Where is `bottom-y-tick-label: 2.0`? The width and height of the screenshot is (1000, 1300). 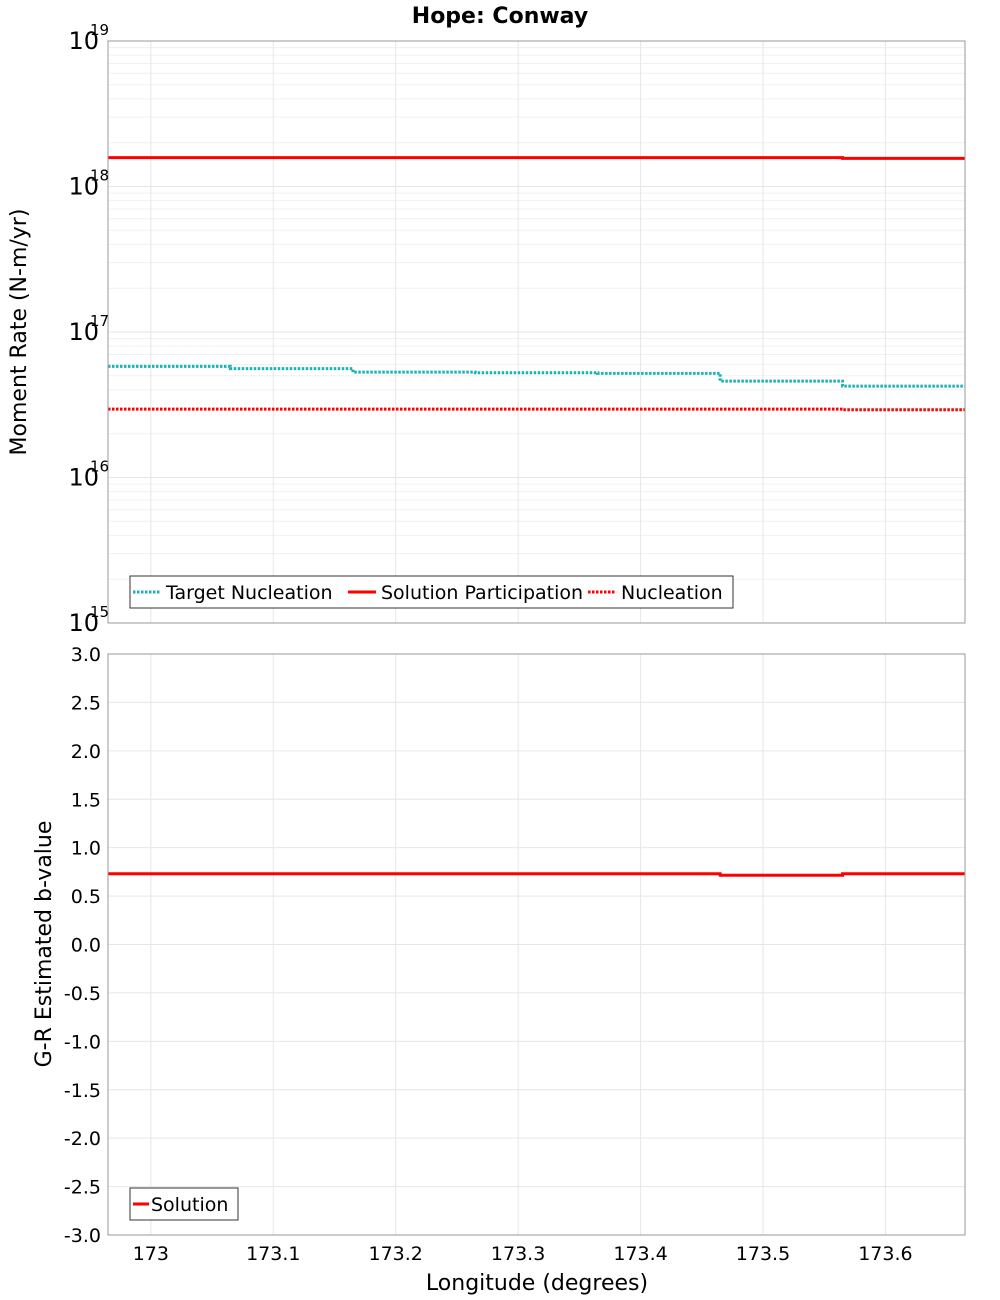
bottom-y-tick-label: 2.0 is located at coordinates (86, 752).